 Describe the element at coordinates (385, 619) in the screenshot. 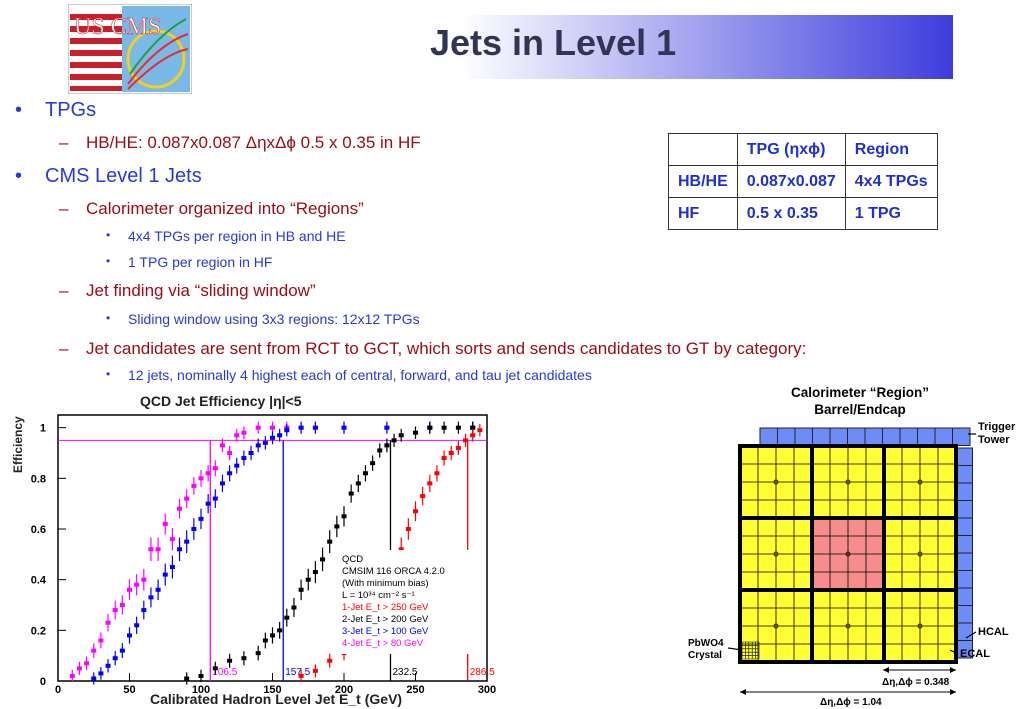

I see `legend-entry: 2-Jet E_t > 200 GeV` at that location.